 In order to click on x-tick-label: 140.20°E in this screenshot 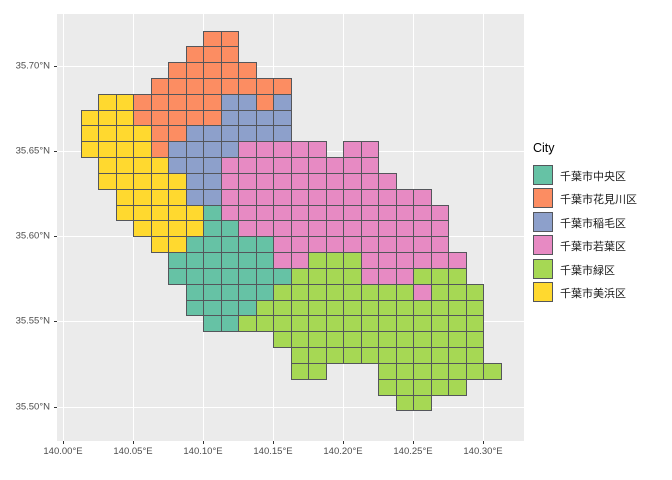, I will do `click(343, 451)`.